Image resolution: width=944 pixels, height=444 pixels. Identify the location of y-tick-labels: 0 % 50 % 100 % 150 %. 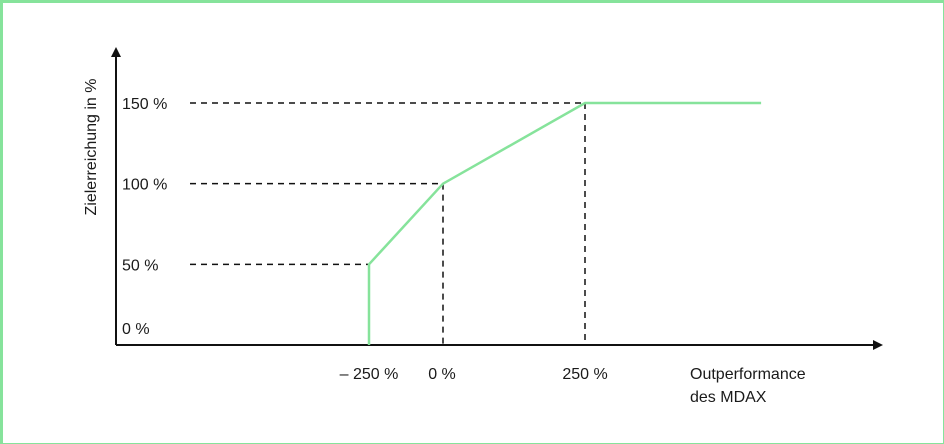
(144, 217).